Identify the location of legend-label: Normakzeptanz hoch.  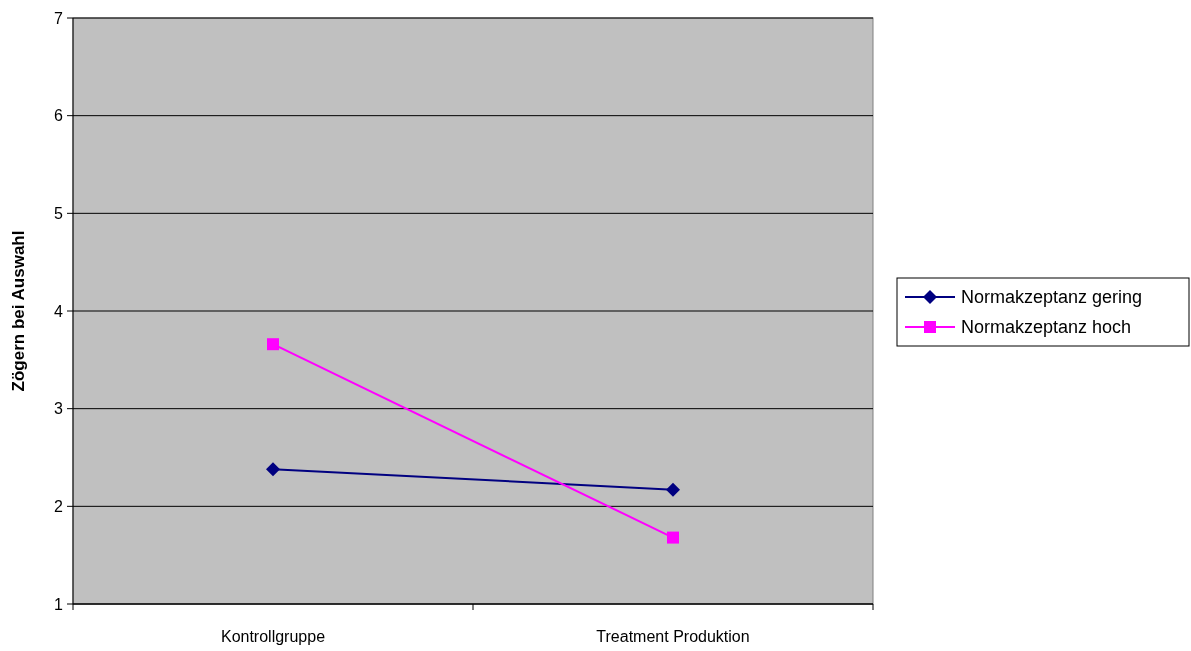
(1046, 327).